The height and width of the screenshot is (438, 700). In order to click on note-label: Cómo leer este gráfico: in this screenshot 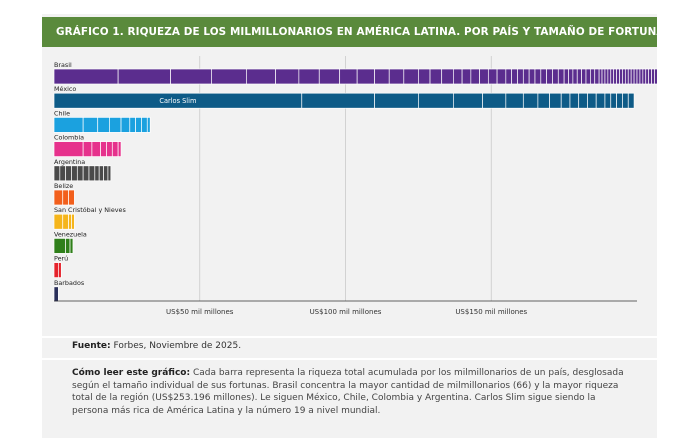, I will do `click(131, 373)`.